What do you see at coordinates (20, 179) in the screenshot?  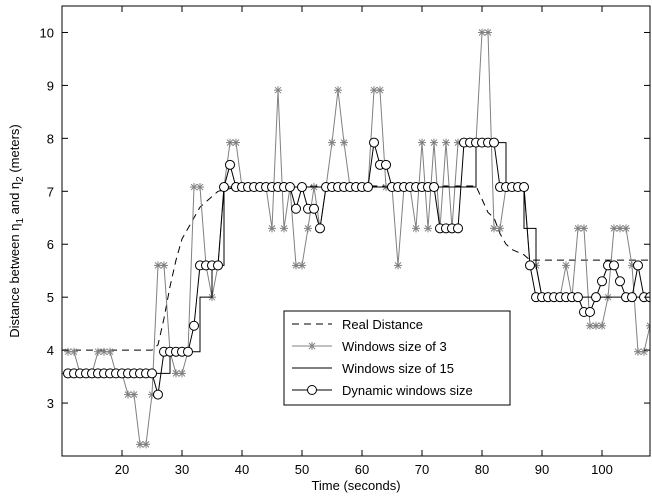 I see `y-axis-label-subscript: 2` at bounding box center [20, 179].